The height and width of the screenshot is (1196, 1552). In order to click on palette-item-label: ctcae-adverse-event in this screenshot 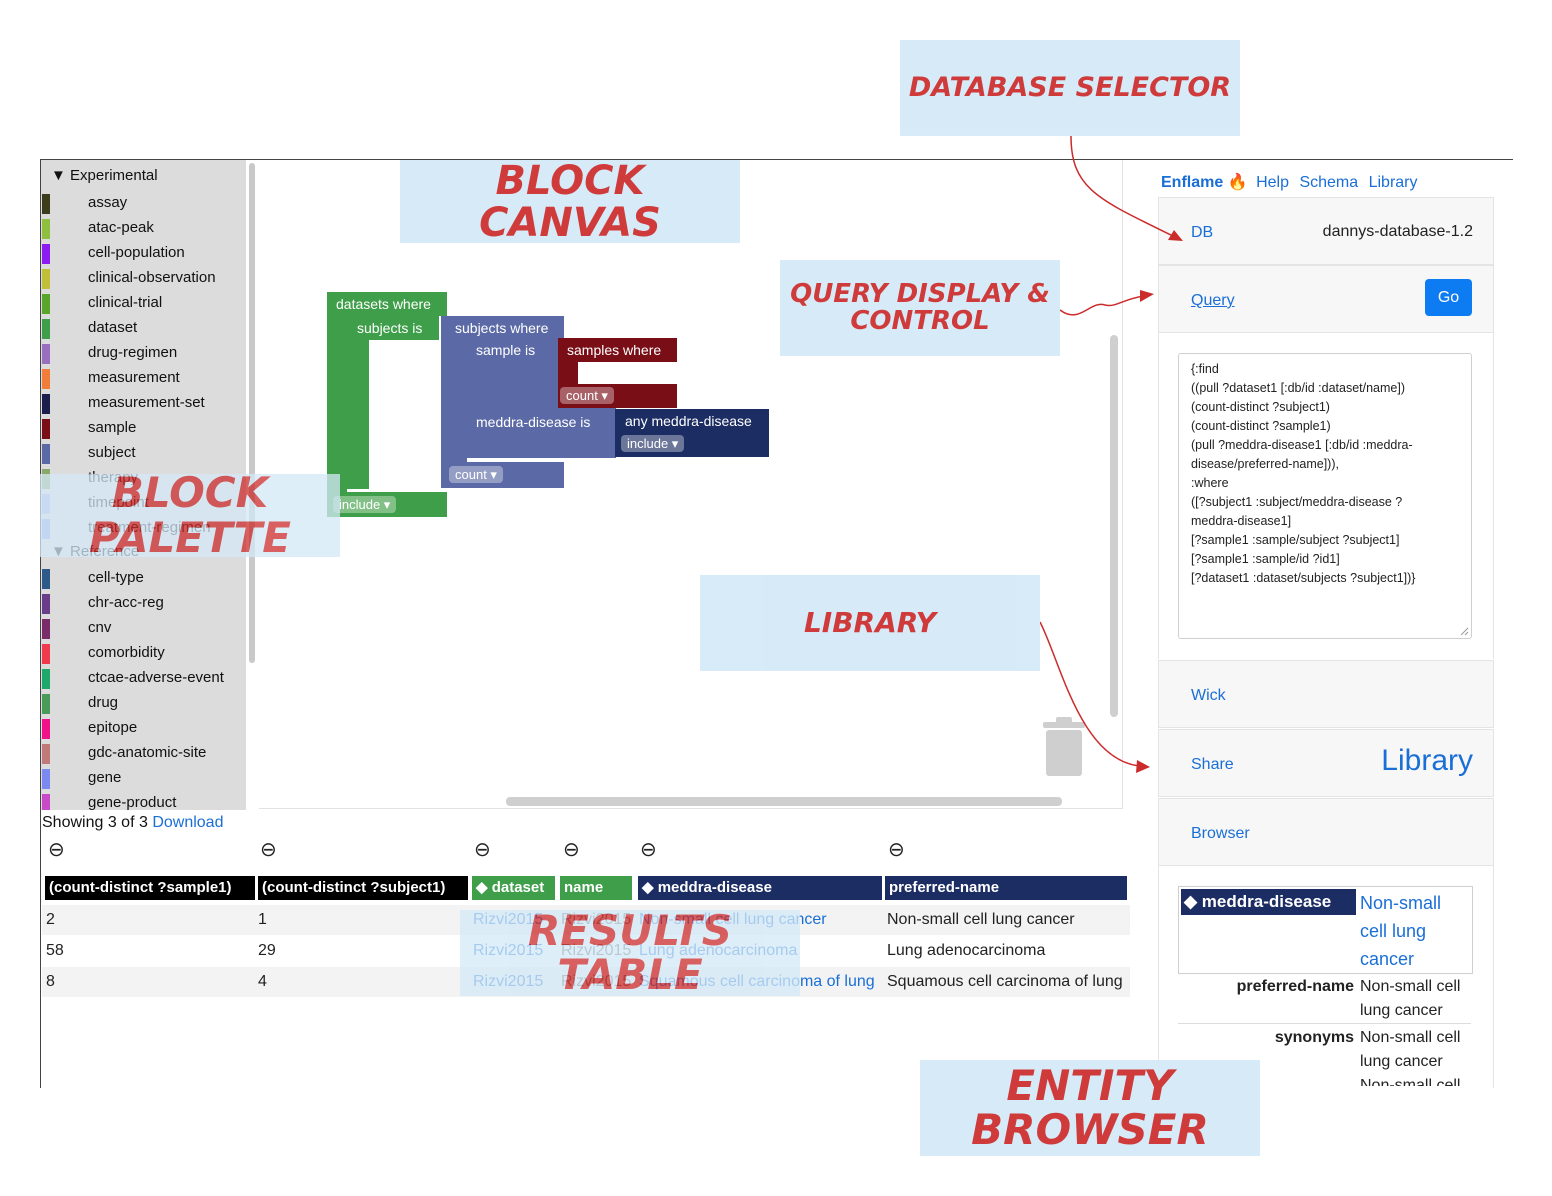, I will do `click(156, 677)`.